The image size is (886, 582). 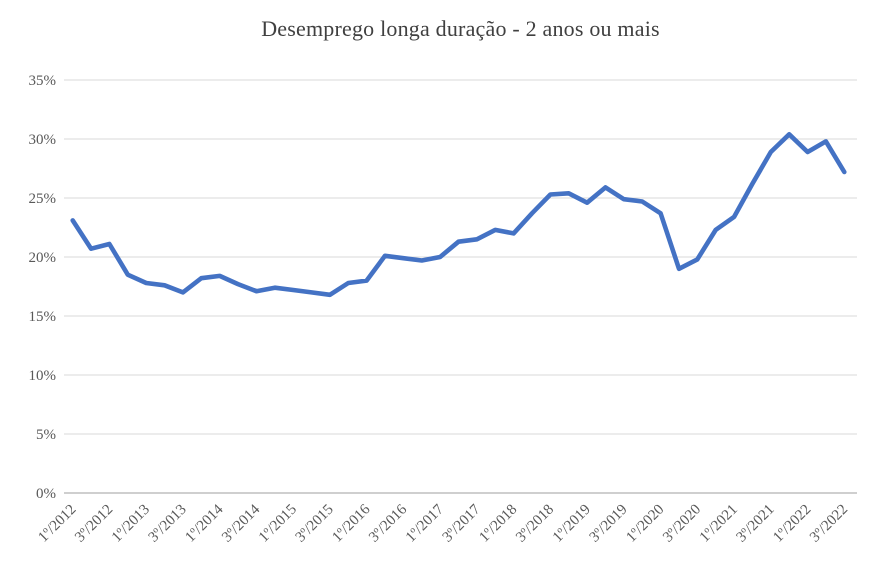 What do you see at coordinates (43, 258) in the screenshot?
I see `y-tick-label: 20%` at bounding box center [43, 258].